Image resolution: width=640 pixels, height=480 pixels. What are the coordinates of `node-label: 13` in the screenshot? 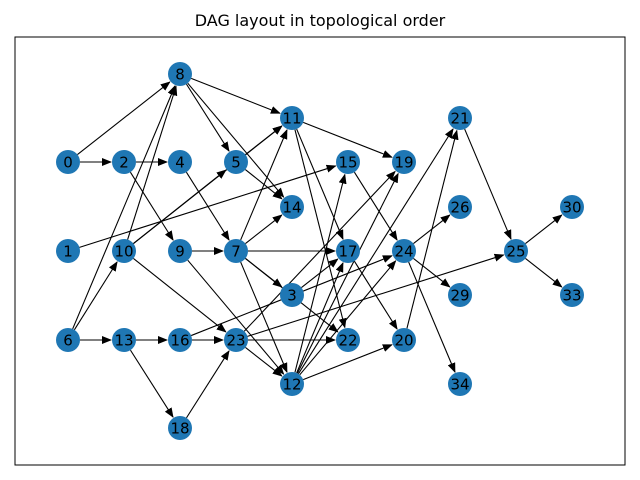 It's located at (123, 341).